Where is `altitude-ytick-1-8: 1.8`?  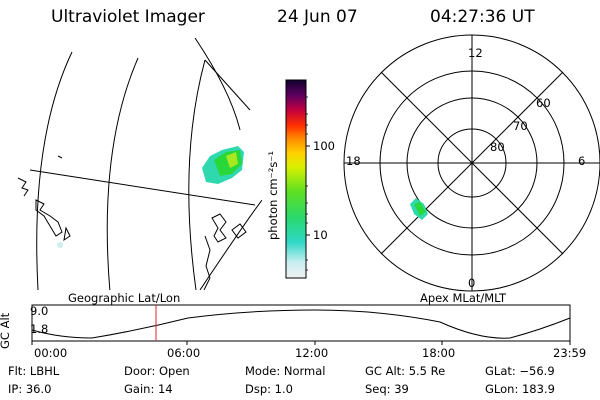 altitude-ytick-1-8: 1.8 is located at coordinates (39, 329).